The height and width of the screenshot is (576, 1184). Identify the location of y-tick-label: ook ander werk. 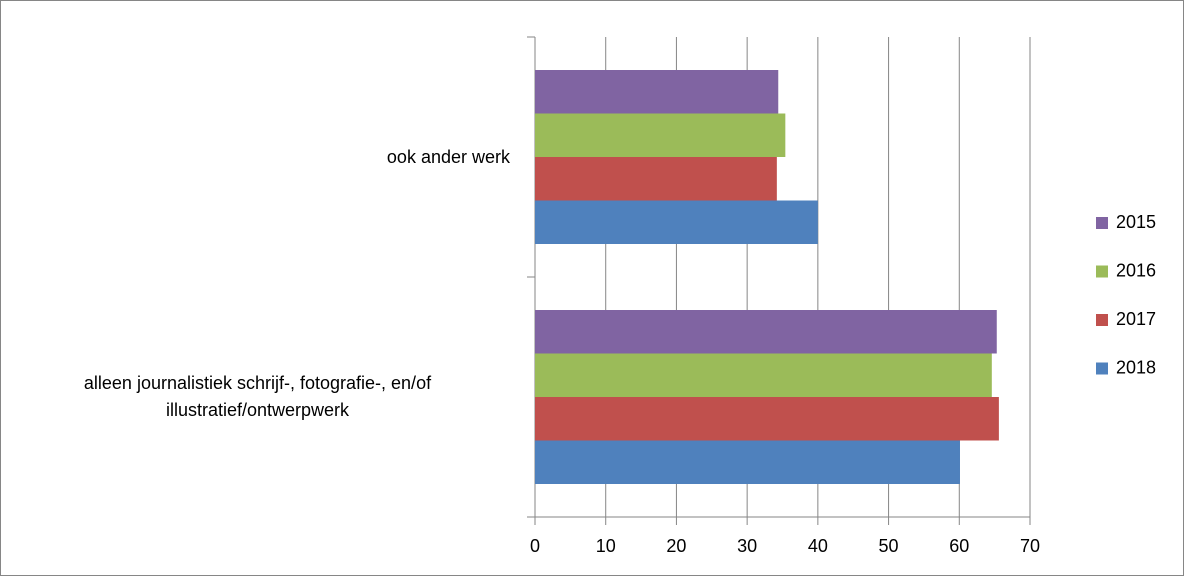
(448, 156).